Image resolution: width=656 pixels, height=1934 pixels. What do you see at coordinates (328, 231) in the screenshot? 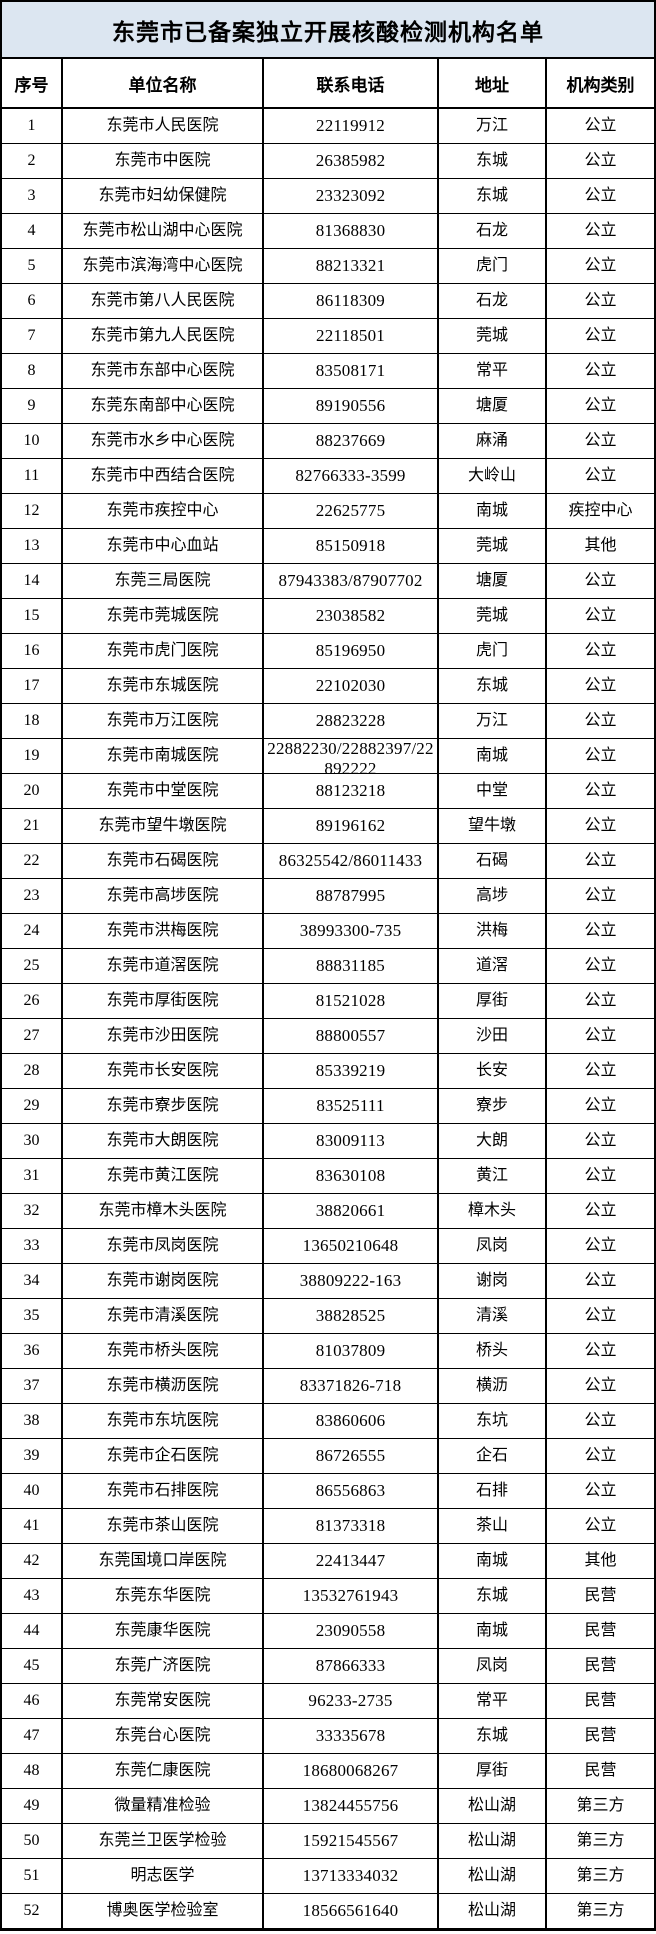
I see `table-row: 4 东莞市松山湖中心医院 81368830 石龙 公立` at bounding box center [328, 231].